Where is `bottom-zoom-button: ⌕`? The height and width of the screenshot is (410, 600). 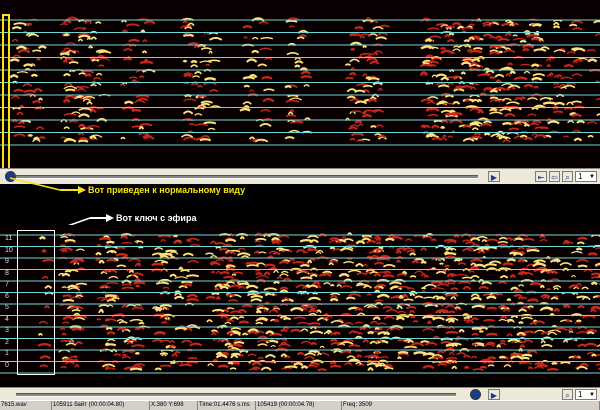
bottom-zoom-button: ⌕ is located at coordinates (567, 394).